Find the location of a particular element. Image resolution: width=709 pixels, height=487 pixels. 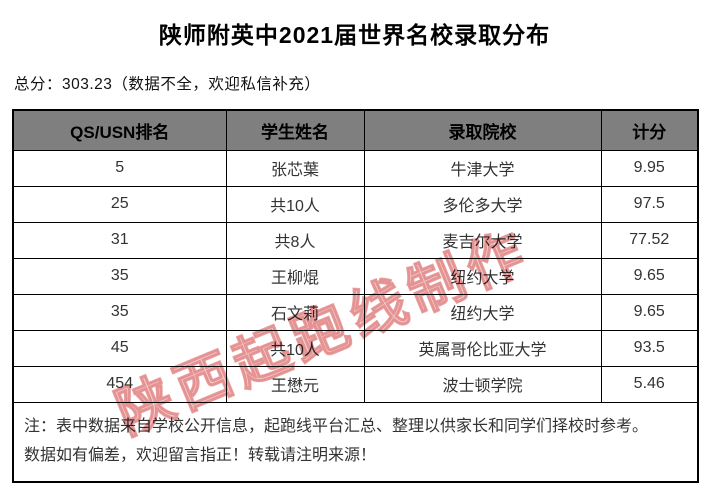

table-cell-student: 王懋元 is located at coordinates (295, 384).